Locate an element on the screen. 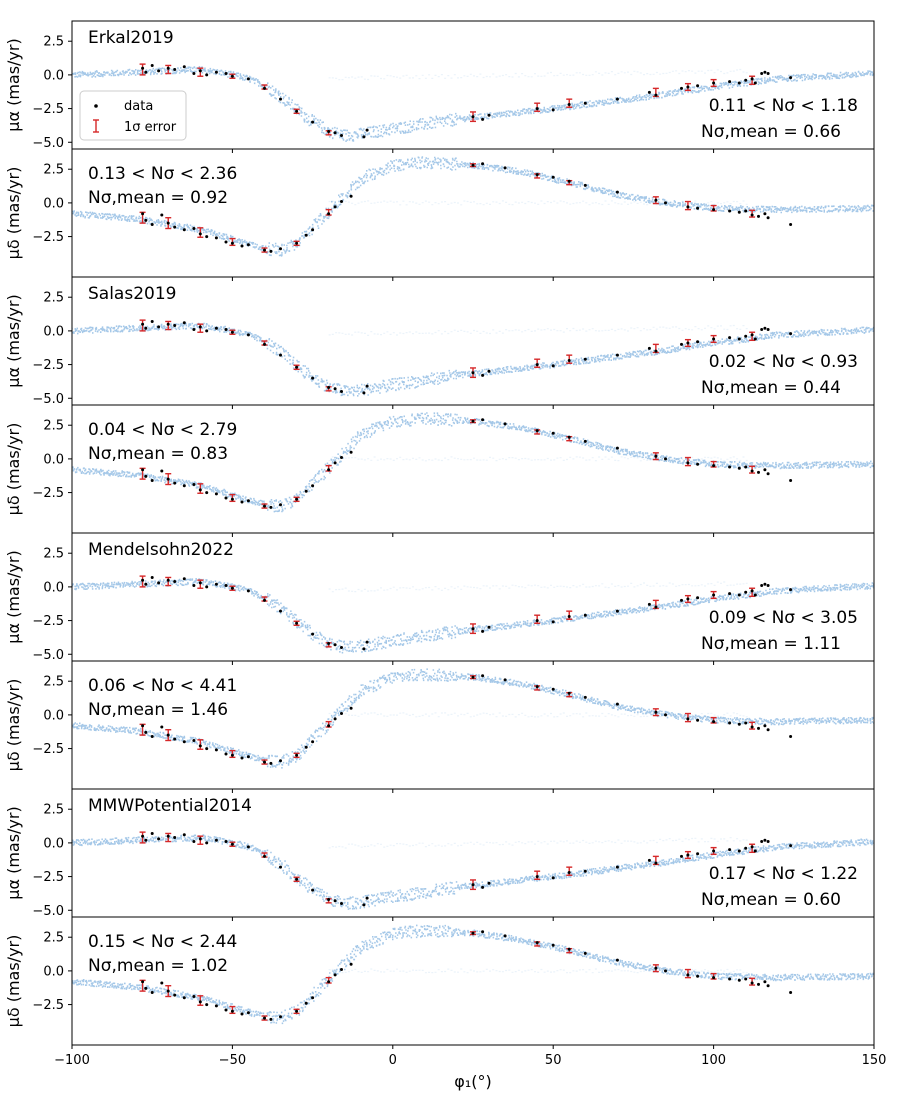 Image resolution: width=900 pixels, height=1100 pixels. n-sigma-range-label: 0.17 < Nσ < 1.22 is located at coordinates (783, 874).